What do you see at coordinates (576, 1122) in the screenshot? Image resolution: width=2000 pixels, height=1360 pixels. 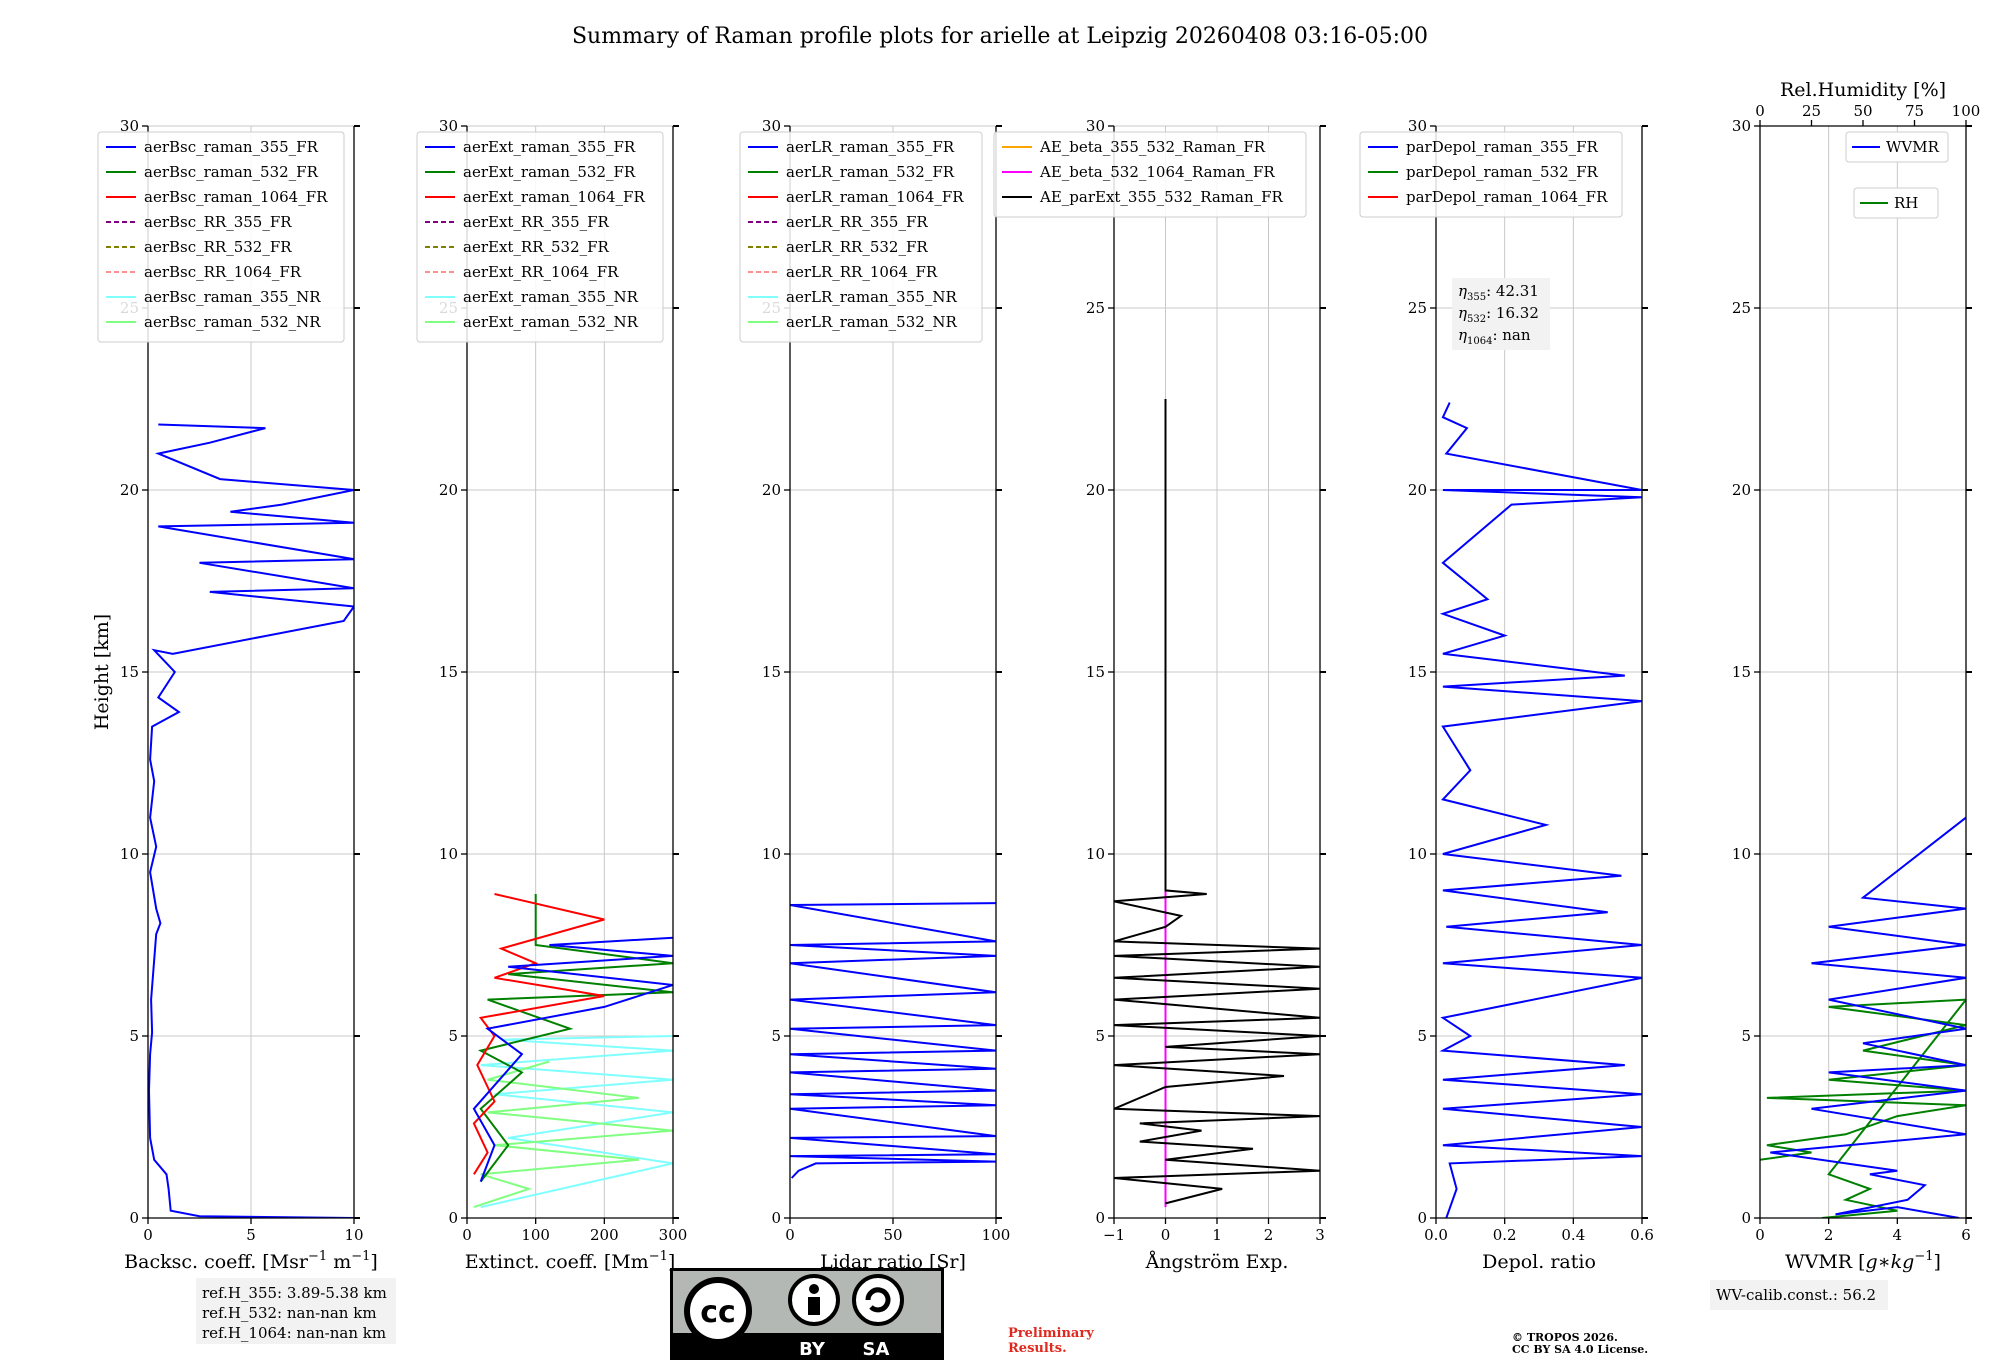 I see `series-line-aerExt_raman_355_NR` at bounding box center [576, 1122].